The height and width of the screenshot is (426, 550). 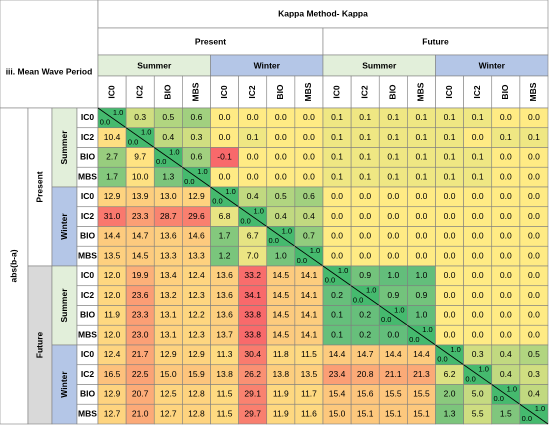 I want to click on label: 12.5, so click(x=168, y=394).